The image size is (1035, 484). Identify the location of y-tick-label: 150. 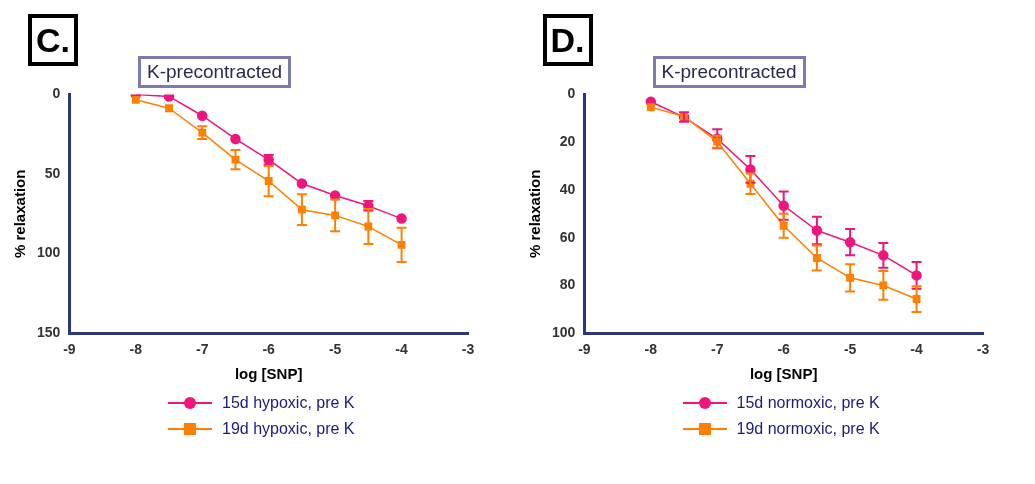
(49, 332).